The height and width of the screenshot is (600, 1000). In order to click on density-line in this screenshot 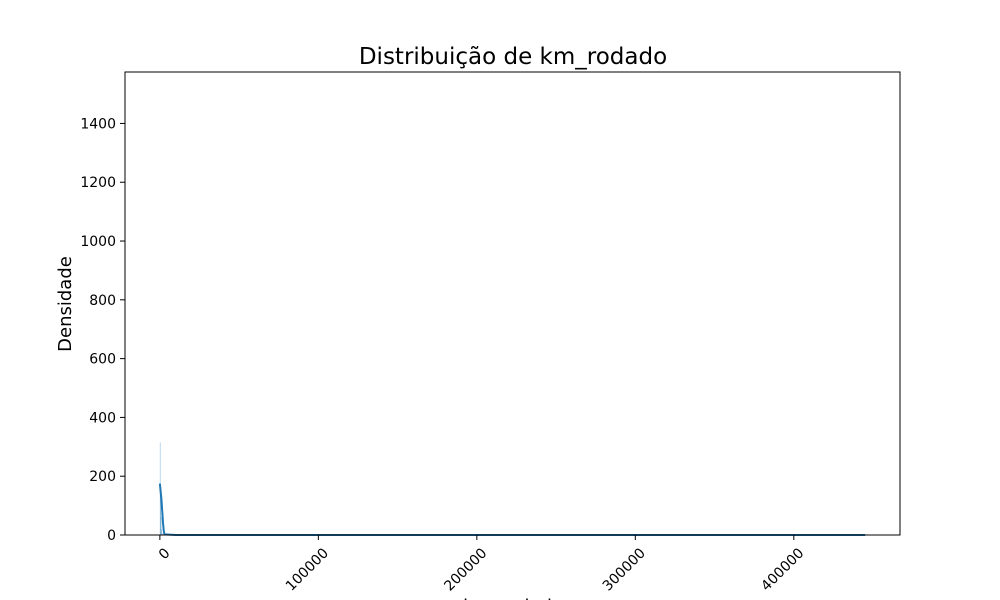, I will do `click(512, 509)`.